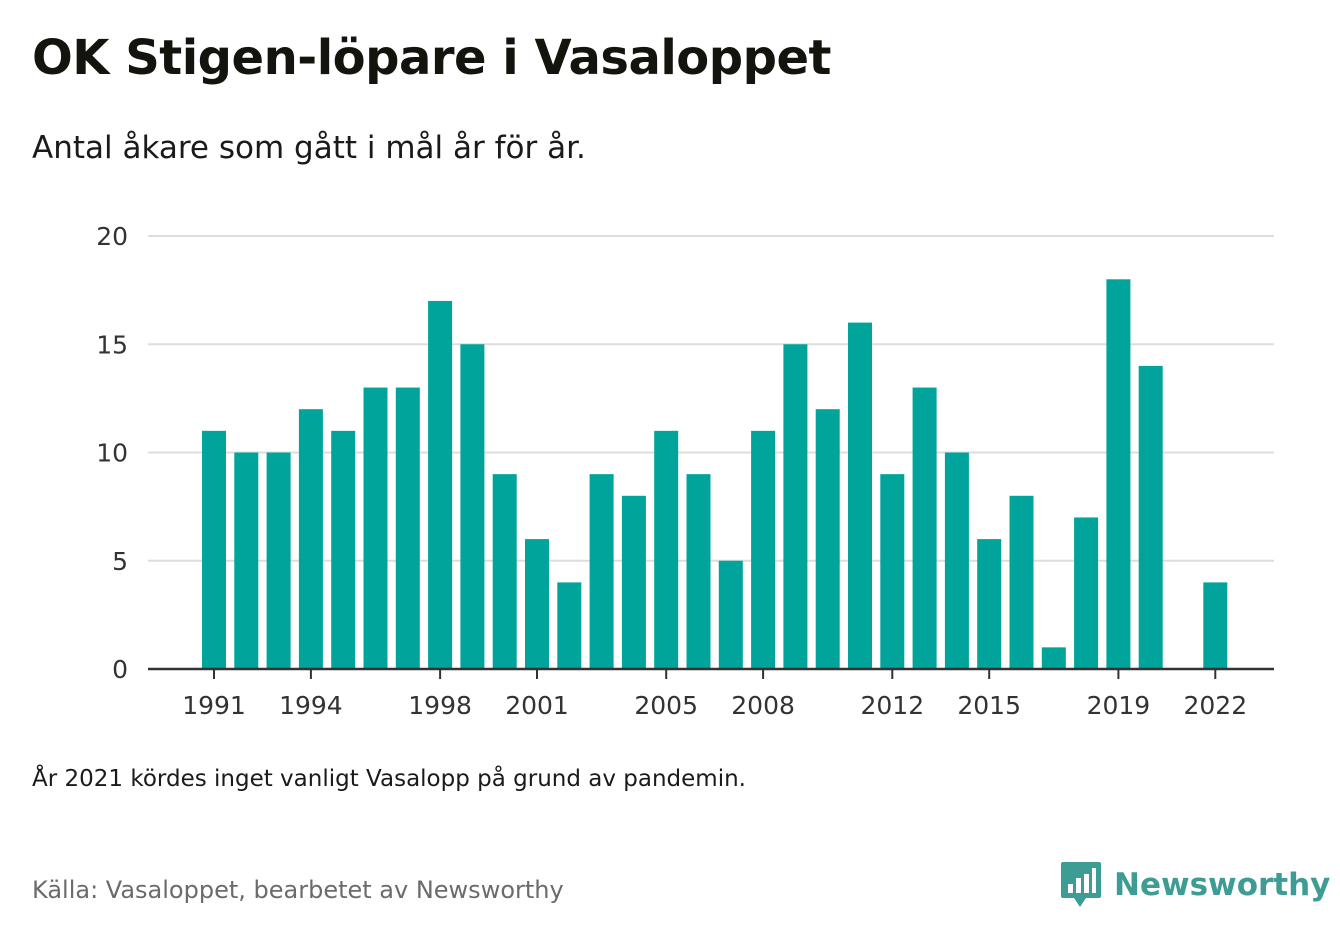 Image resolution: width=1340 pixels, height=940 pixels. I want to click on bar-2002, so click(569, 625).